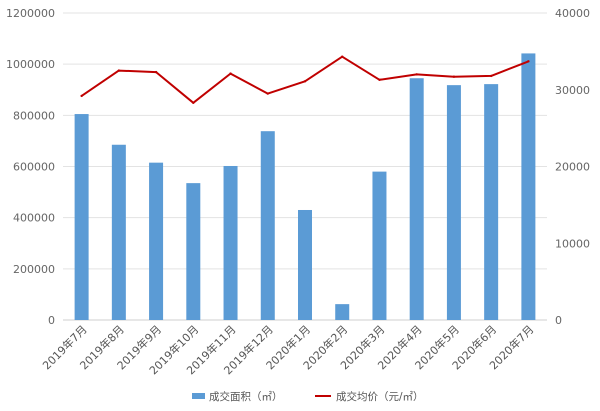  What do you see at coordinates (380, 396) in the screenshot?
I see `legend-label-price: 成交均价（元/㎡）` at bounding box center [380, 396].